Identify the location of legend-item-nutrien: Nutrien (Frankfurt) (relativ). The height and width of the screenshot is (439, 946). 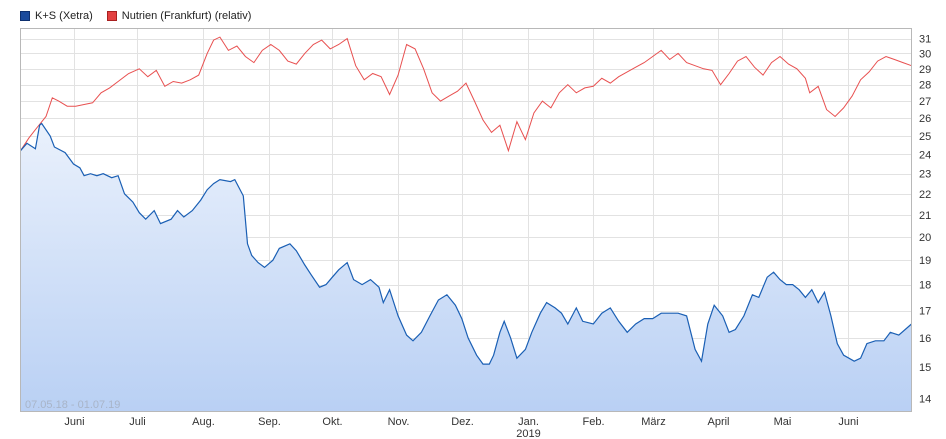
(179, 16).